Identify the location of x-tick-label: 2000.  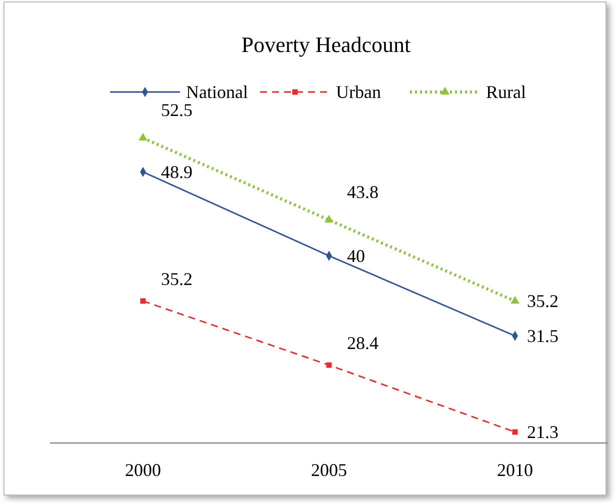
(143, 470).